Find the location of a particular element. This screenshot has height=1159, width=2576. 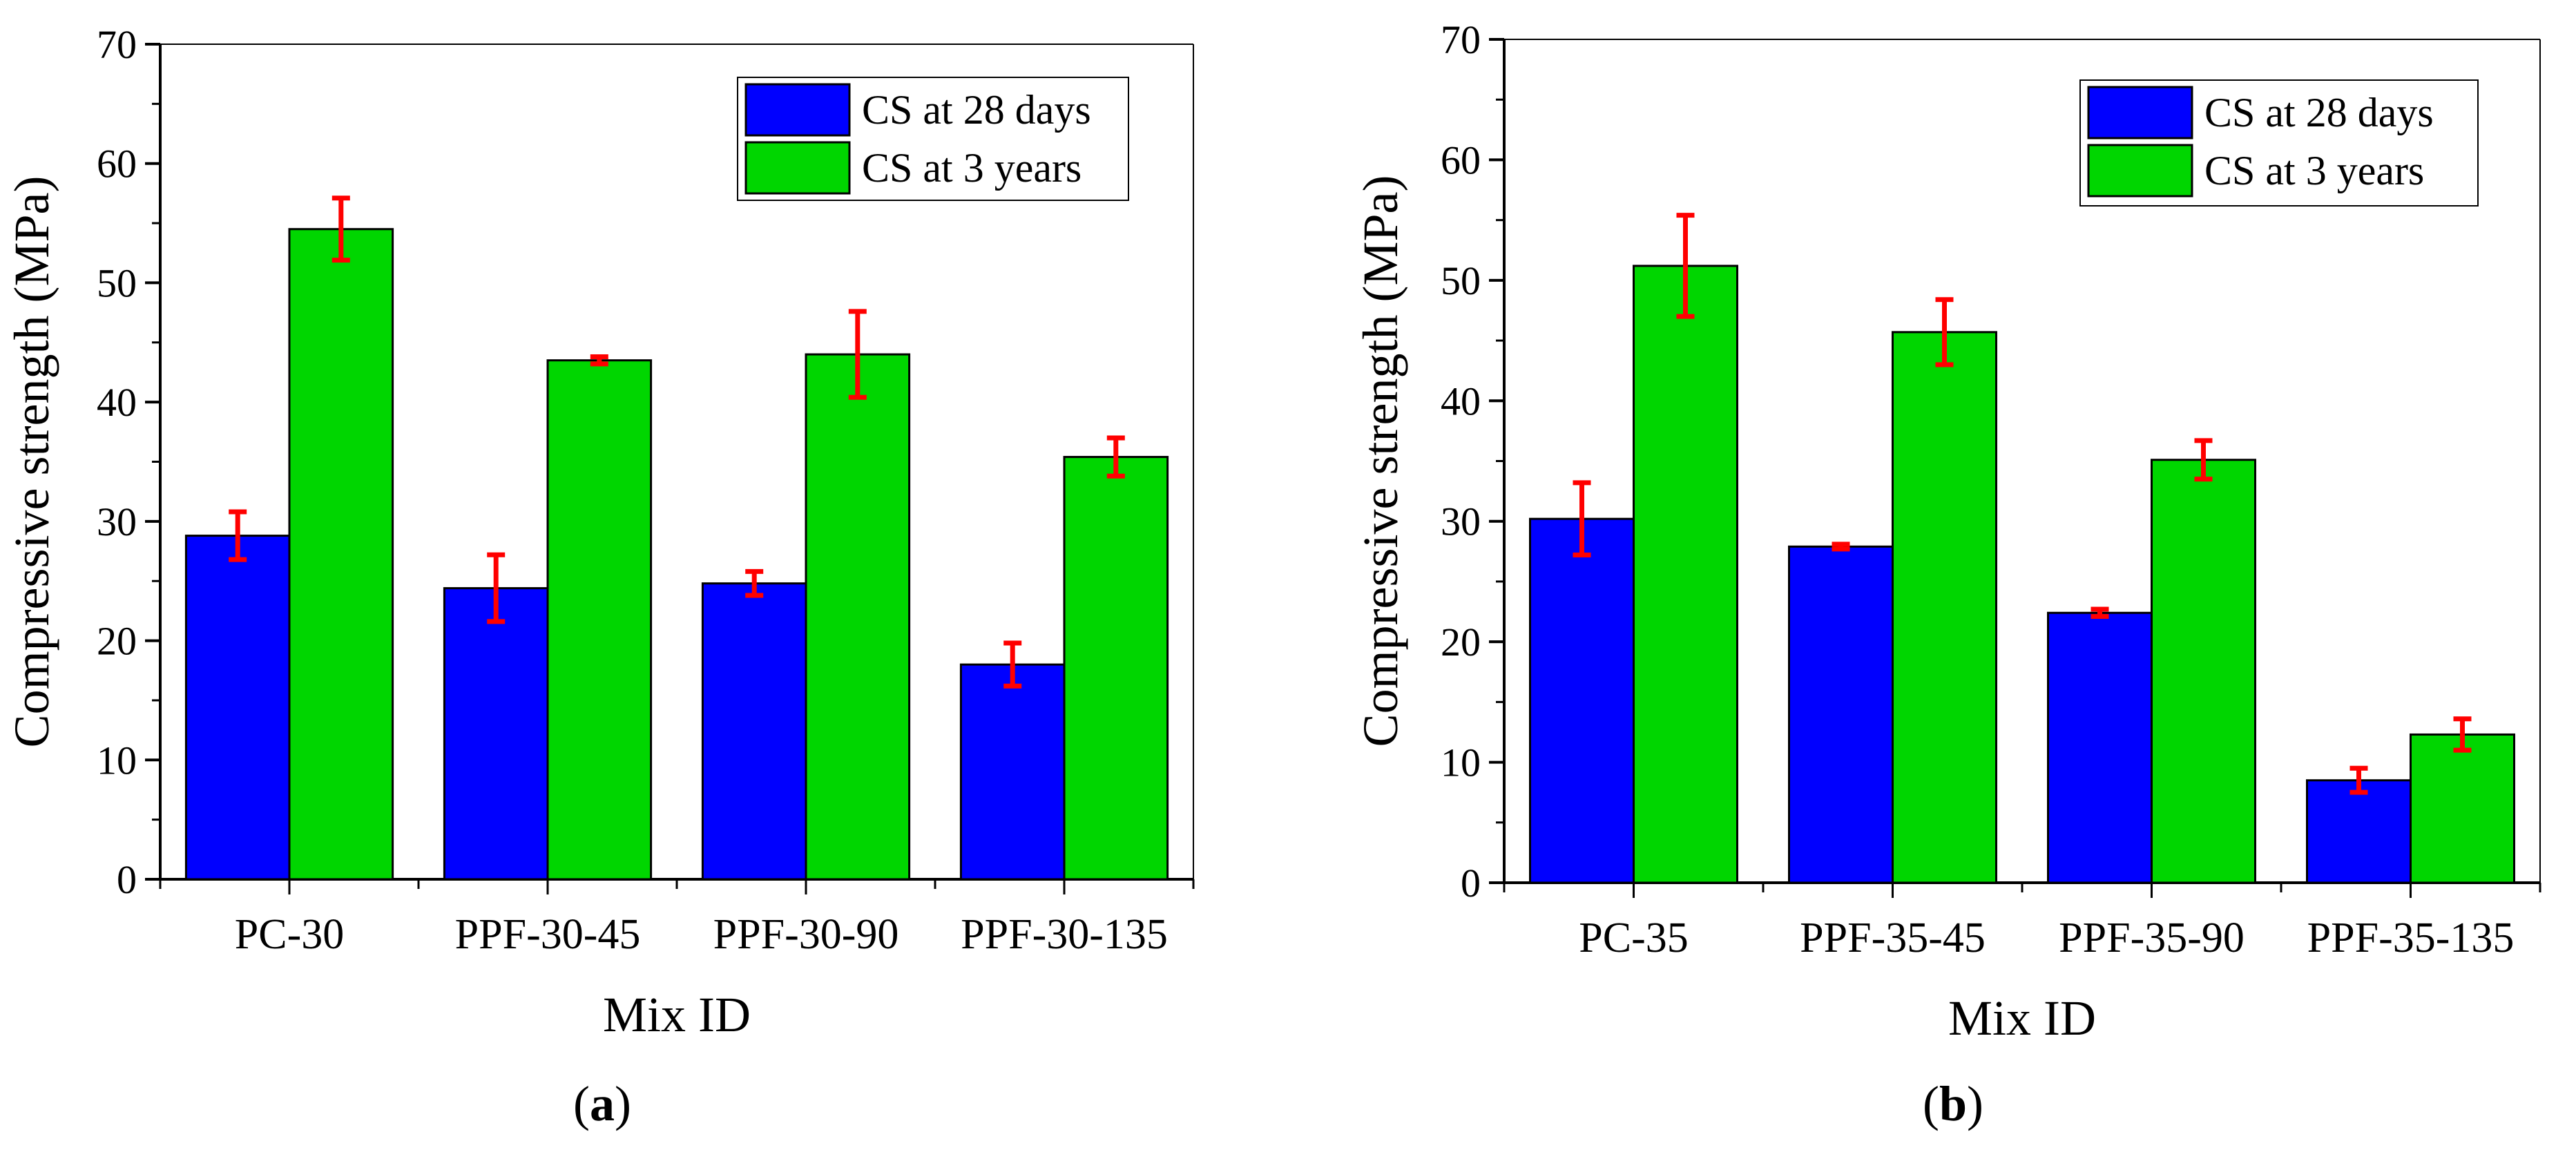

panel-a-legend-label: CS at 28 days is located at coordinates (976, 110).